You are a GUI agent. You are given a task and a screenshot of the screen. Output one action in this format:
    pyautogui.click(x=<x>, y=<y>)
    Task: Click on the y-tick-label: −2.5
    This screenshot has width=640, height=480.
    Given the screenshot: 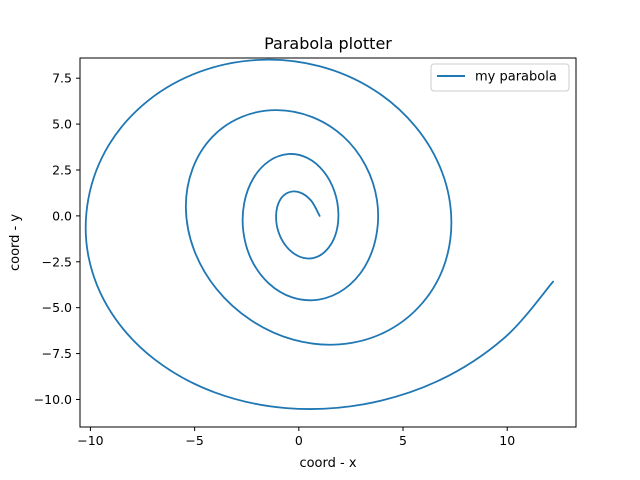 What is the action you would take?
    pyautogui.click(x=57, y=261)
    